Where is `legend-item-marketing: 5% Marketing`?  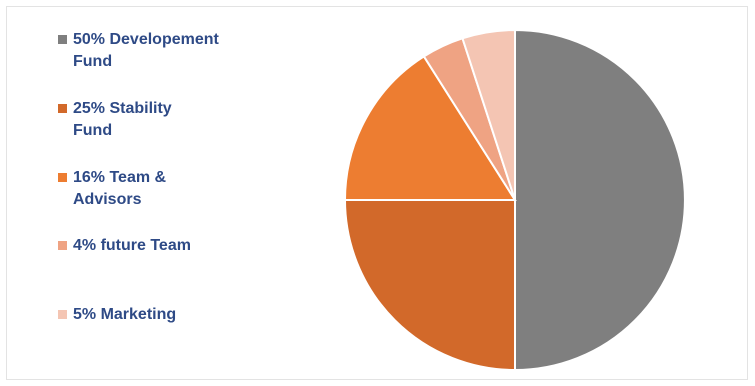 legend-item-marketing: 5% Marketing is located at coordinates (153, 315).